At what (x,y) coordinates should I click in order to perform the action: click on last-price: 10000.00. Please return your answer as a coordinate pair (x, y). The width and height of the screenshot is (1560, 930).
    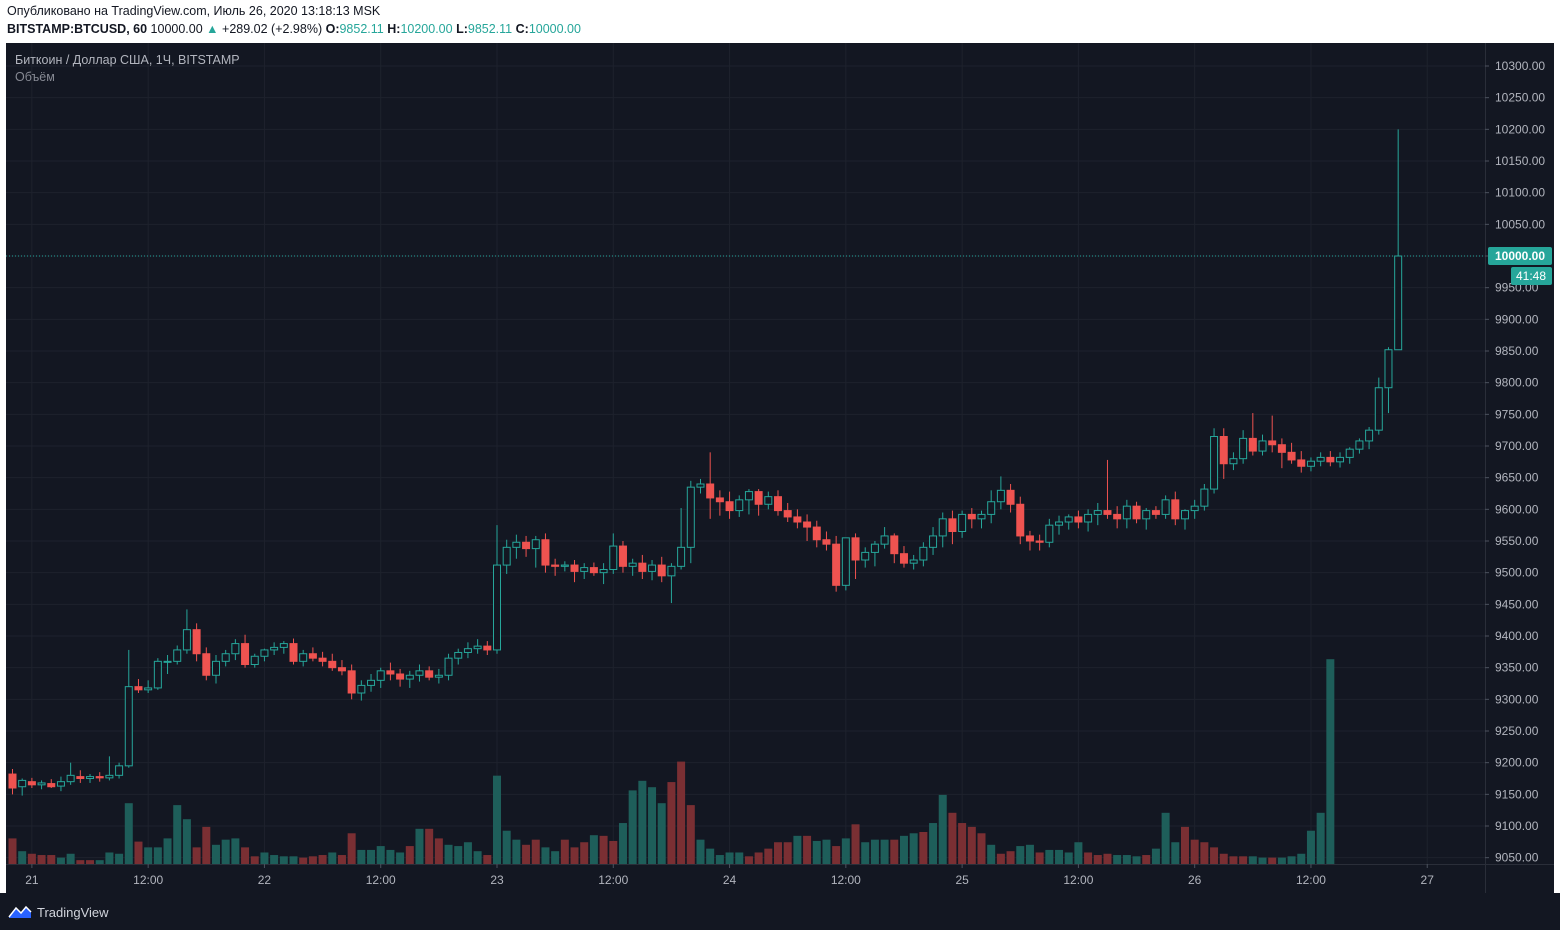
    Looking at the image, I should click on (176, 29).